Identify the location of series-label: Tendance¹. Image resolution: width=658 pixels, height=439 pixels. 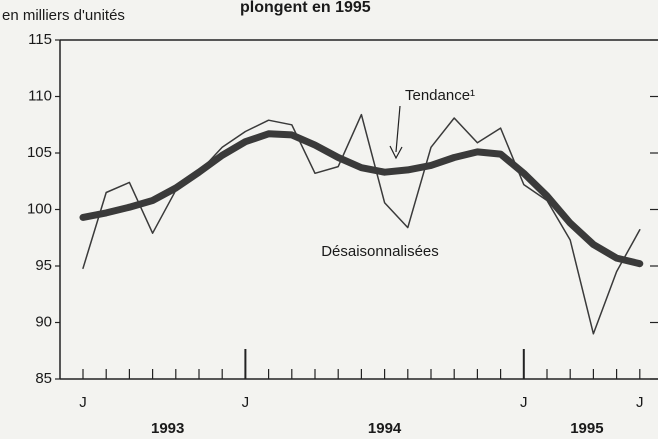
(440, 95).